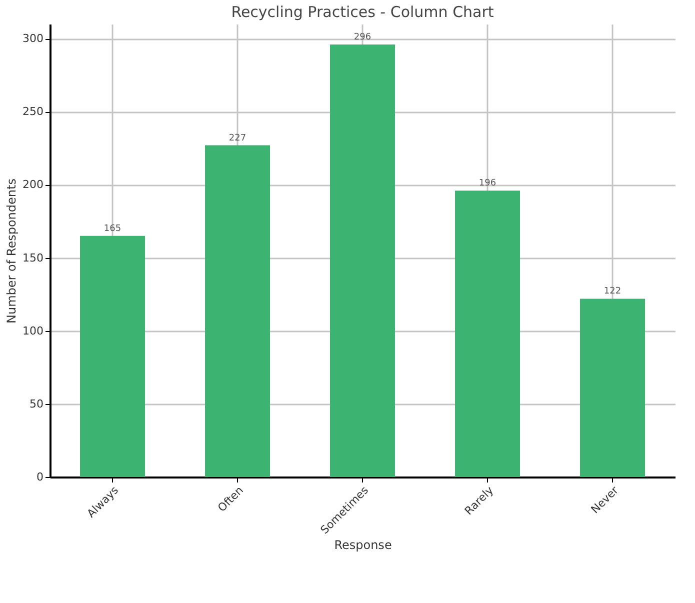  Describe the element at coordinates (237, 138) in the screenshot. I see `data-label: 227` at that location.